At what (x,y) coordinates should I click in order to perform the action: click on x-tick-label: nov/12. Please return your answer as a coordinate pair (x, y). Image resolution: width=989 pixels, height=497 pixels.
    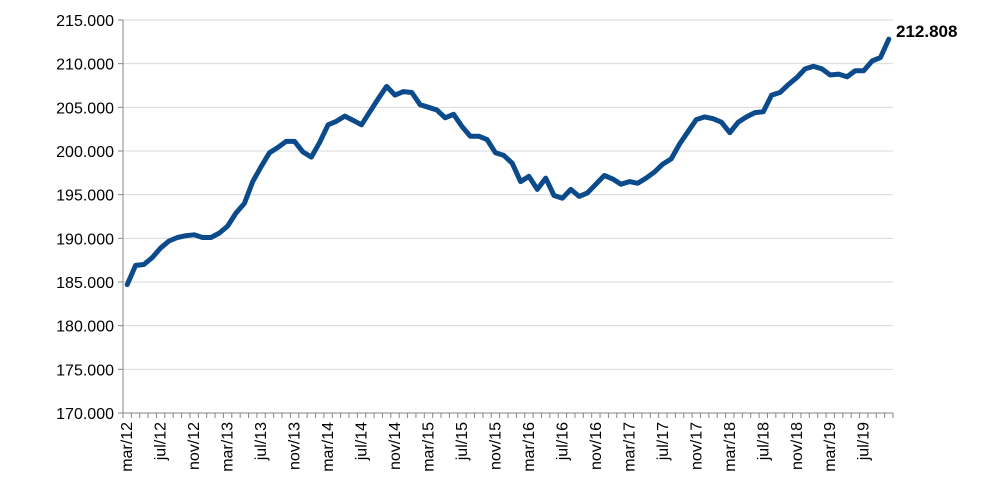
    Looking at the image, I should click on (194, 446).